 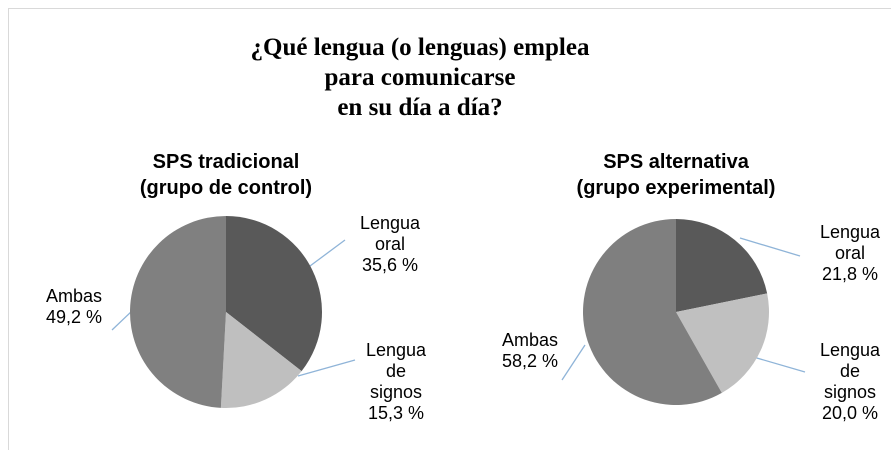 I want to click on value-label: 35,6 %, so click(x=390, y=265).